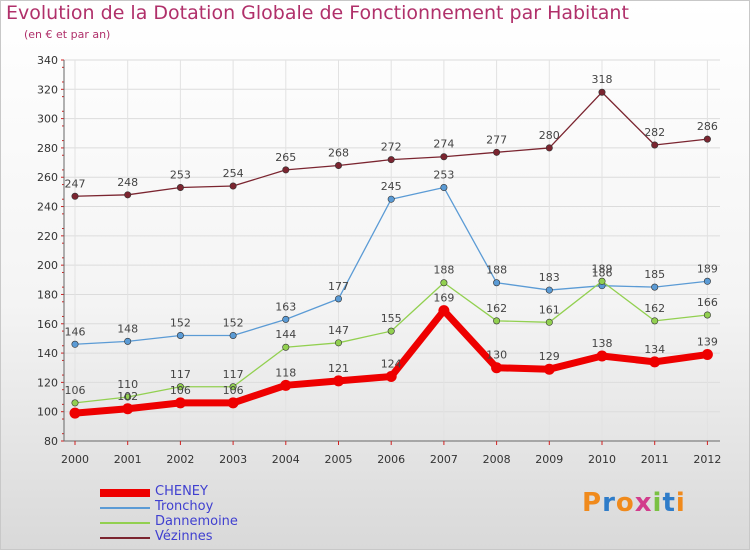 The image size is (750, 550). I want to click on data-label: 146, so click(75, 331).